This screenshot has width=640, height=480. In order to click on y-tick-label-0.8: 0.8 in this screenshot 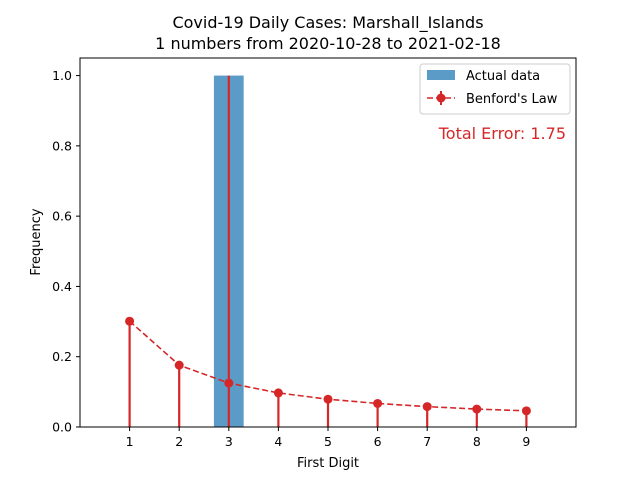, I will do `click(62, 145)`.